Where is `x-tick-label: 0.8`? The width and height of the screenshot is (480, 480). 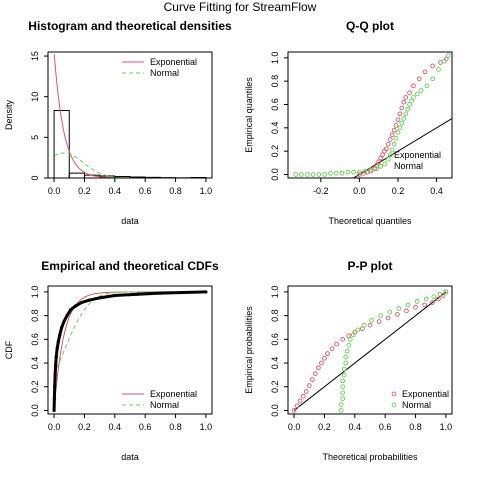 x-tick-label: 0.8 is located at coordinates (415, 427).